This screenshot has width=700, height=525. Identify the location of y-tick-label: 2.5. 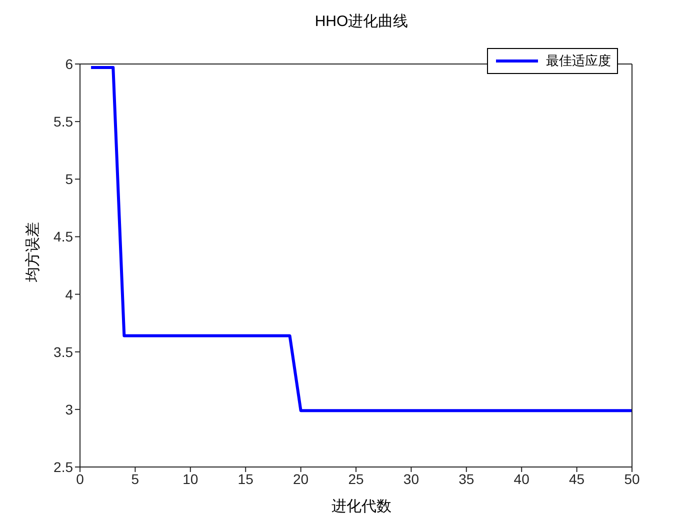
(64, 466).